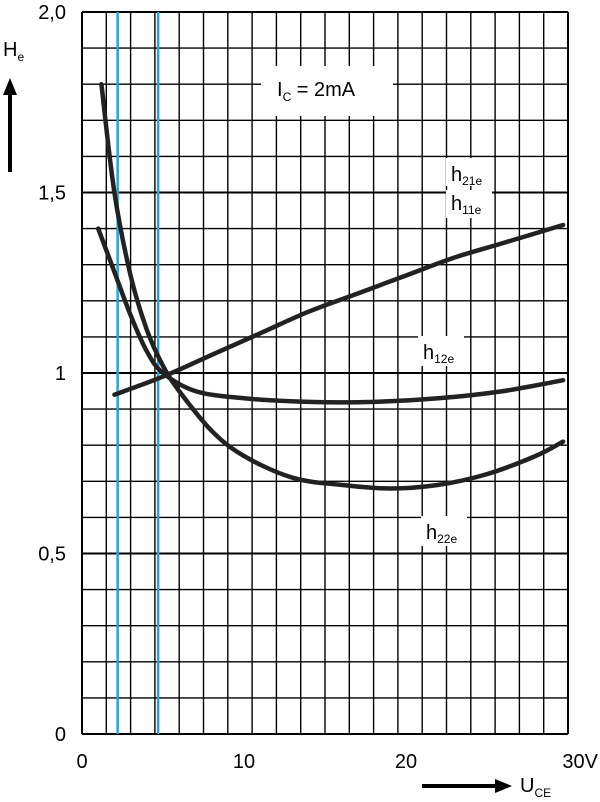  What do you see at coordinates (535, 787) in the screenshot?
I see `x-axis-label: UCE` at bounding box center [535, 787].